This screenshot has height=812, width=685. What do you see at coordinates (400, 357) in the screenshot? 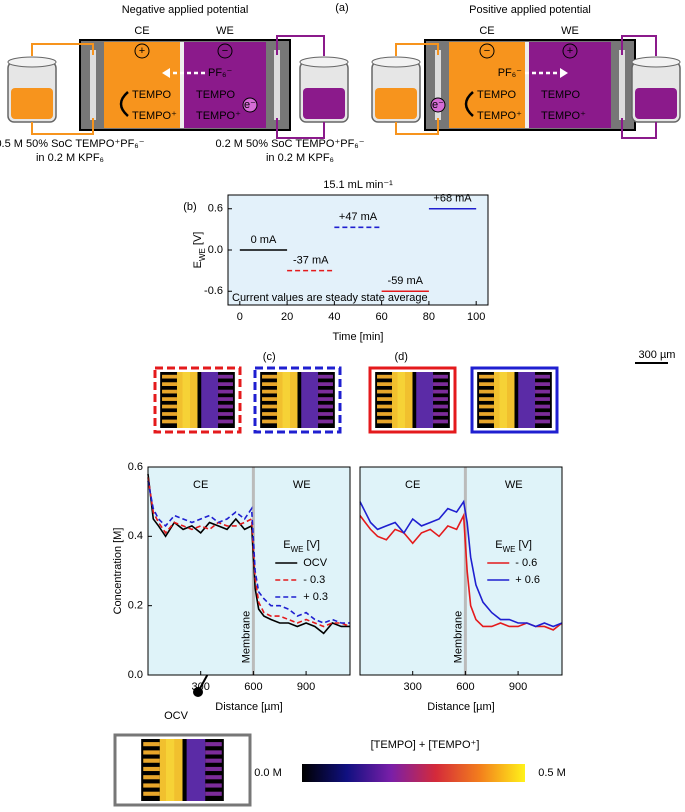
I see `panel-label: (d)` at bounding box center [400, 357].